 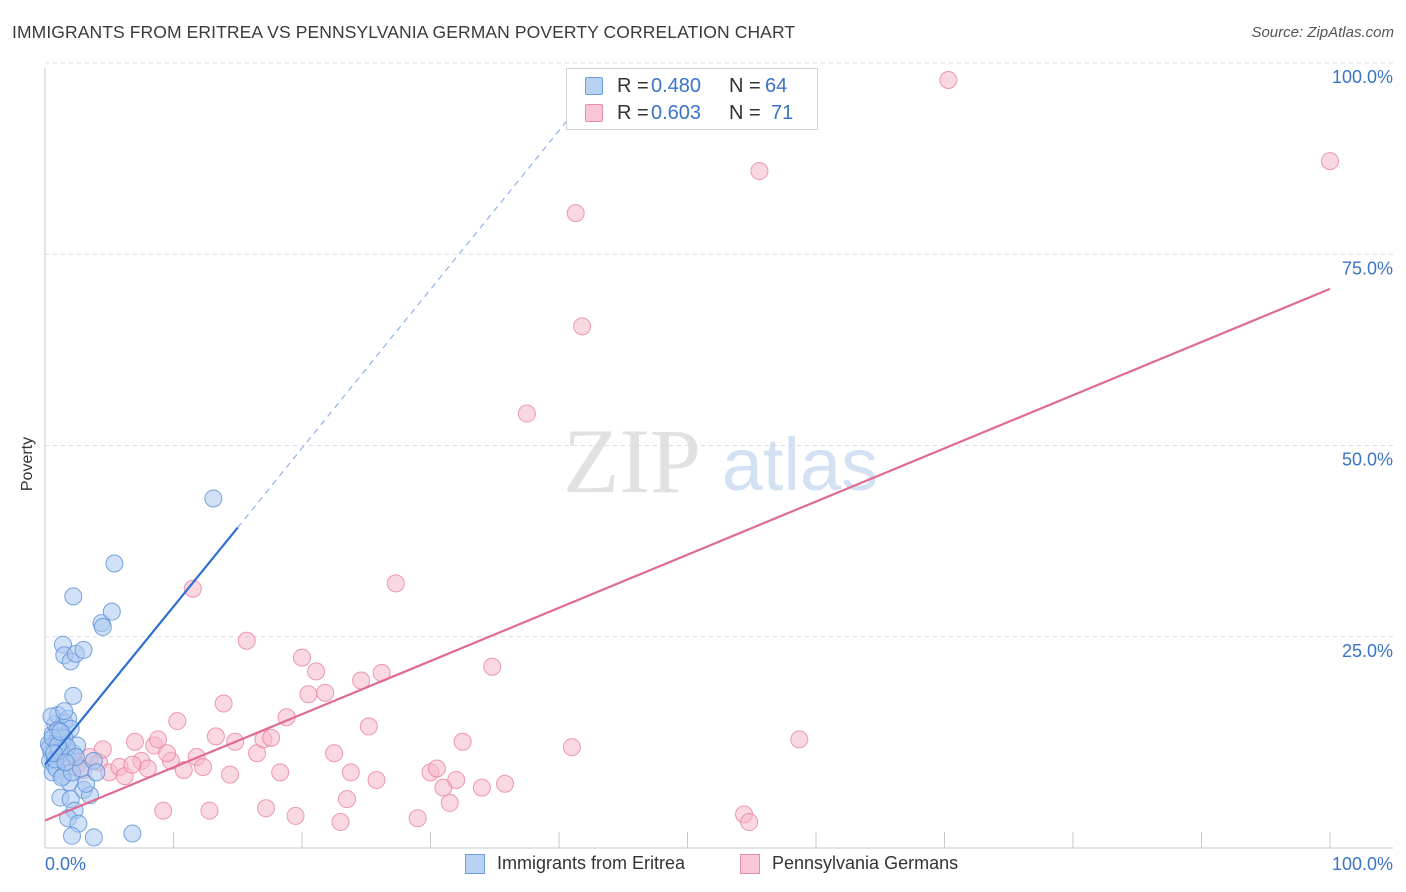 What do you see at coordinates (1362, 364) in the screenshot?
I see `y-tick-labels: 25.0% 50.0% 75.0% 100.0%` at bounding box center [1362, 364].